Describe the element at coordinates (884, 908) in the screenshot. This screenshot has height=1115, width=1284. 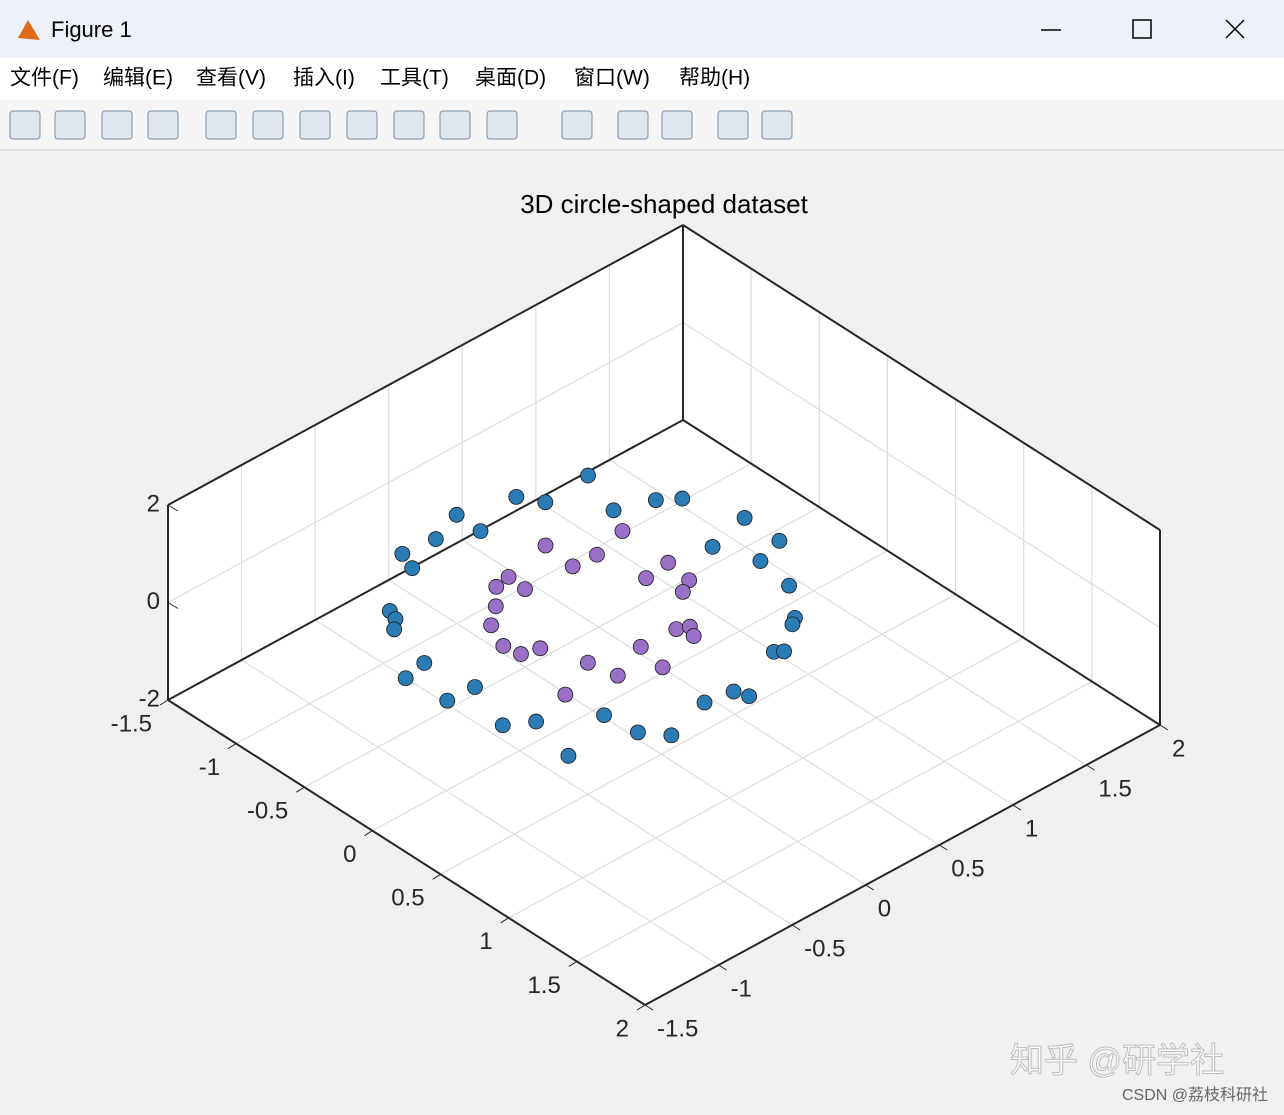
I see `y-tick-label: 0` at that location.